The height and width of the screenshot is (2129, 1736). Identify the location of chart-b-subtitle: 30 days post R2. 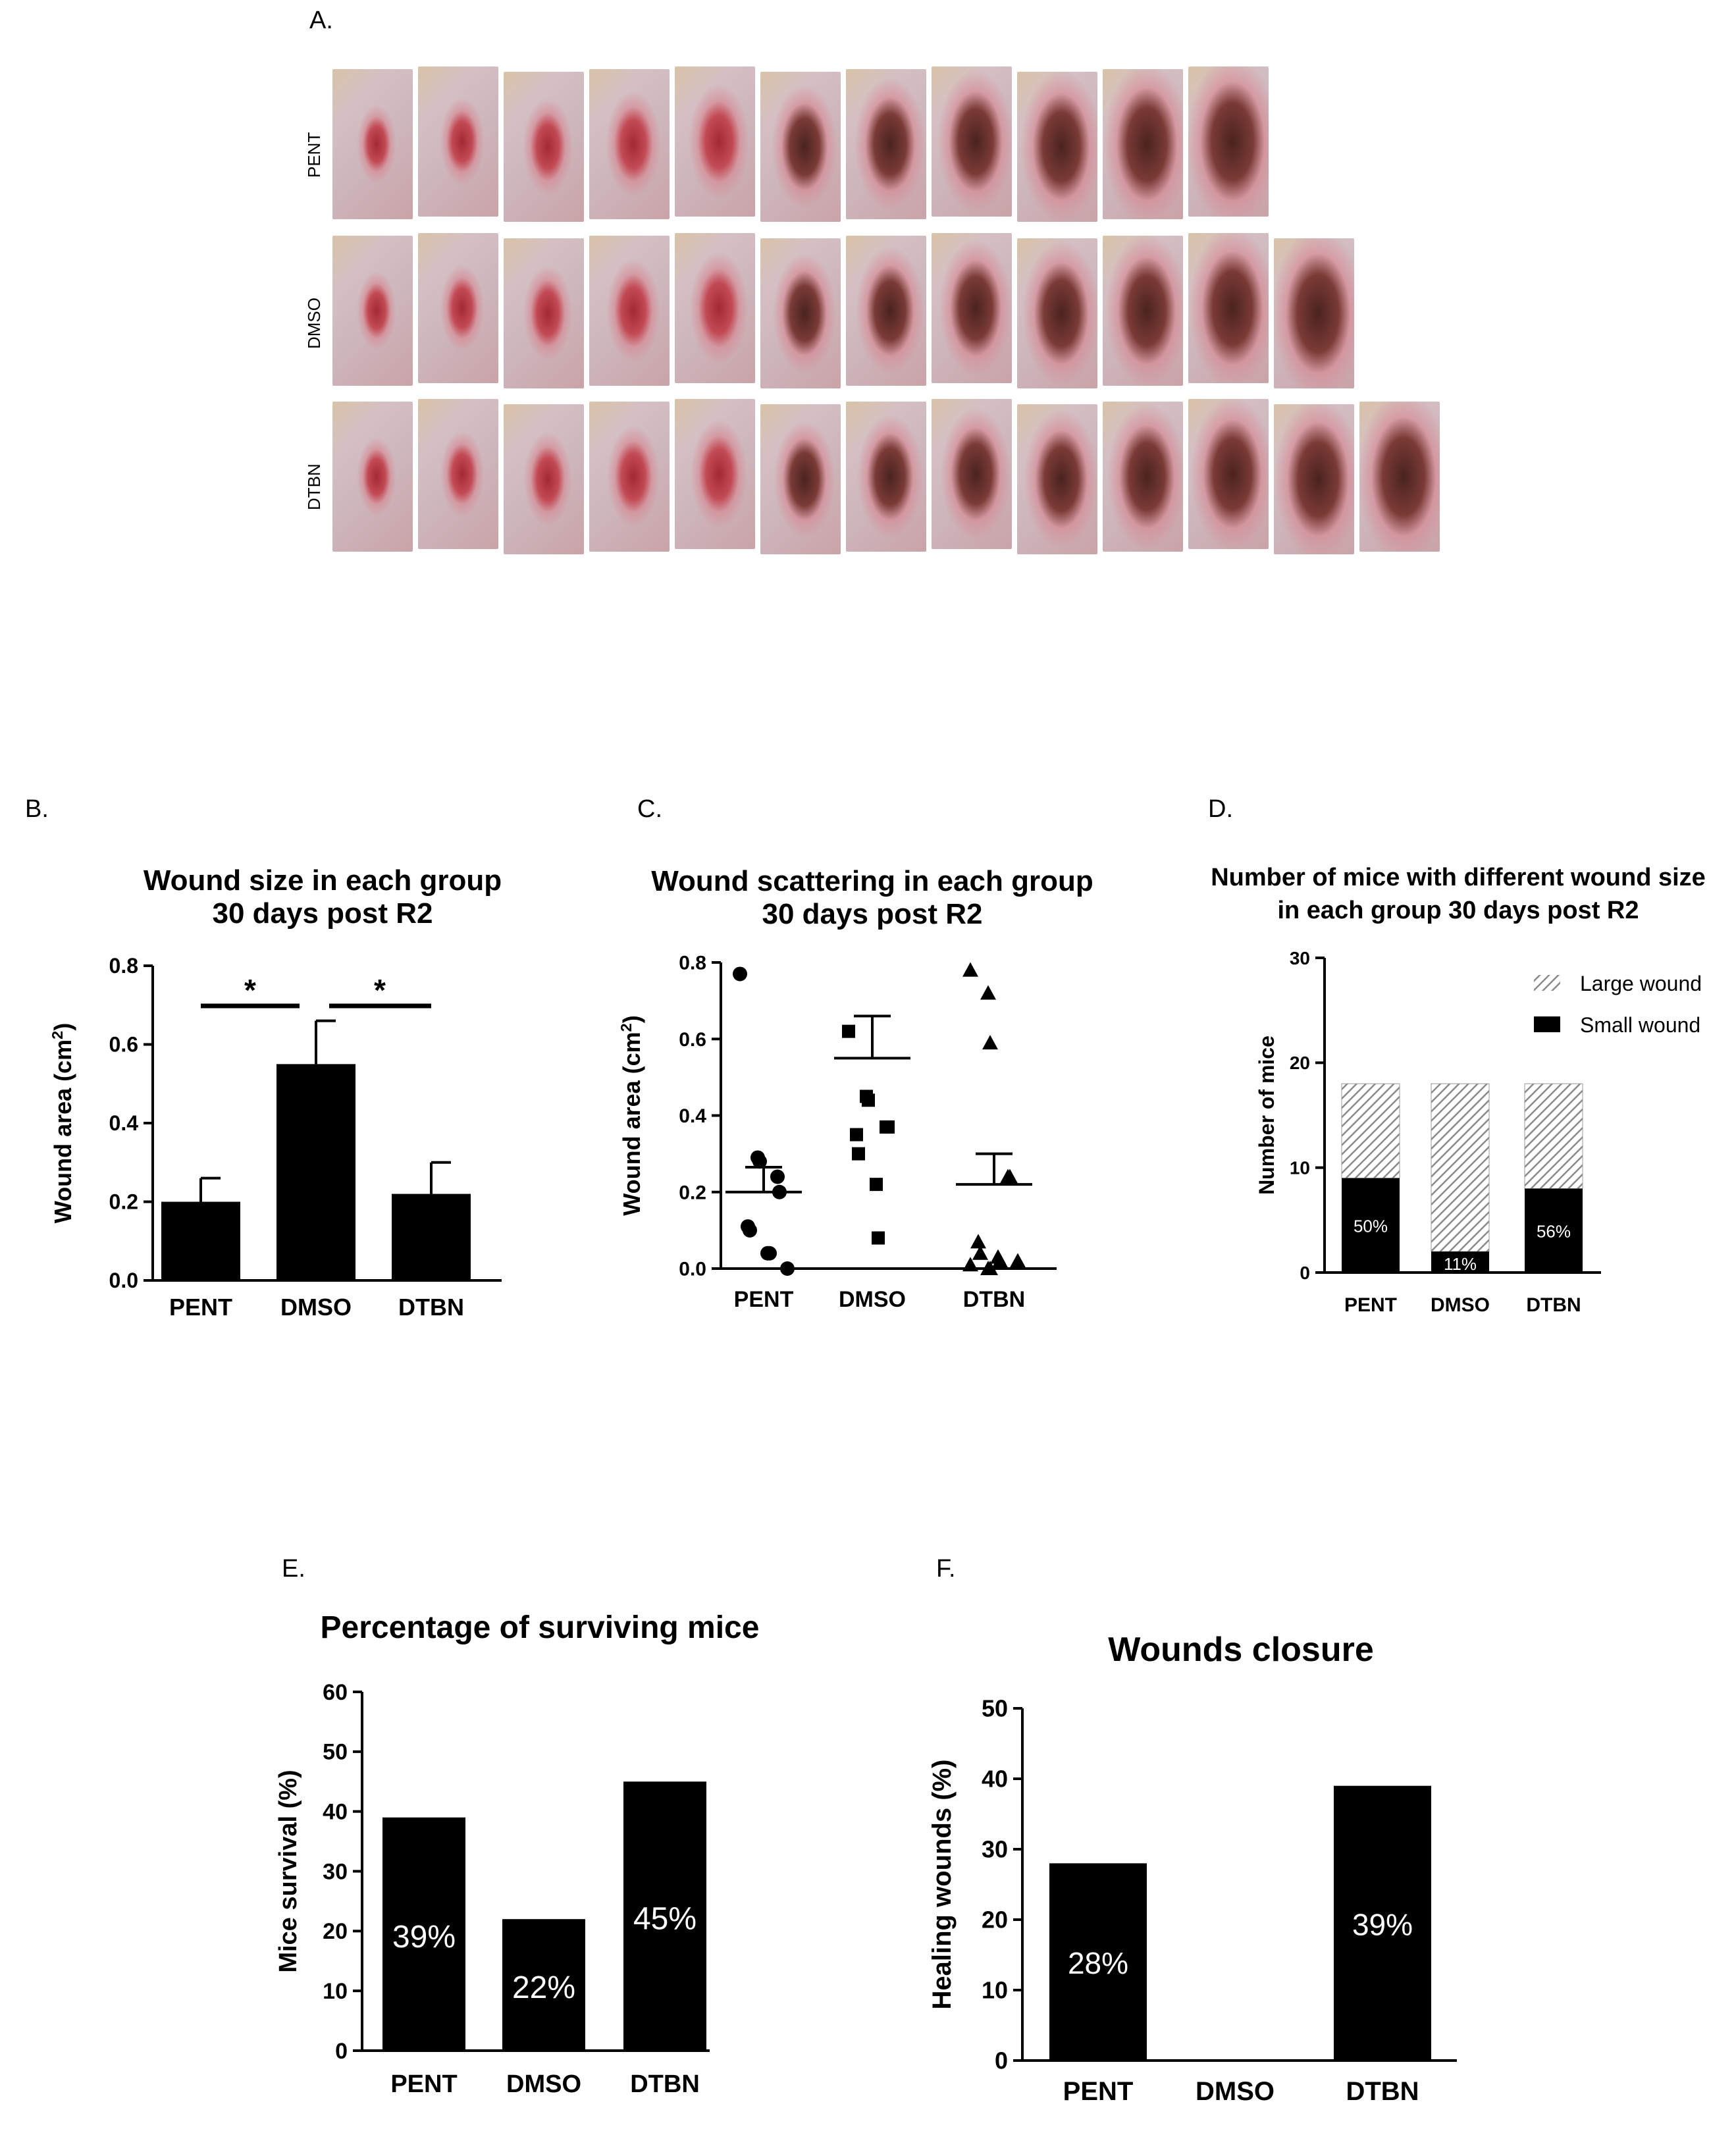
(322, 913).